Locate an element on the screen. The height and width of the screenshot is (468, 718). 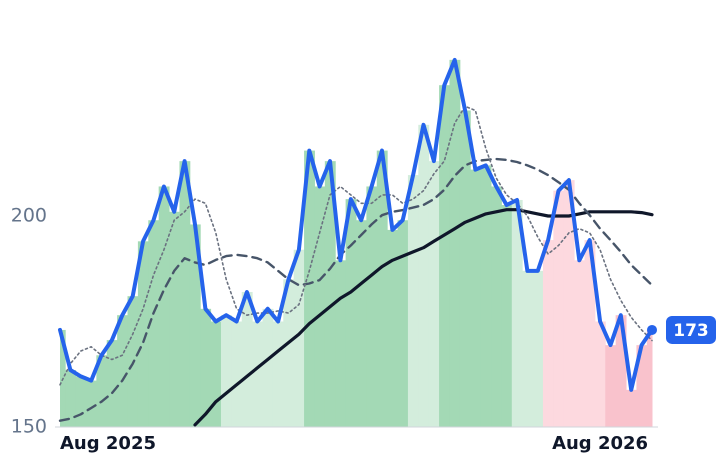
x-tick-label: Aug 2025 is located at coordinates (108, 443).